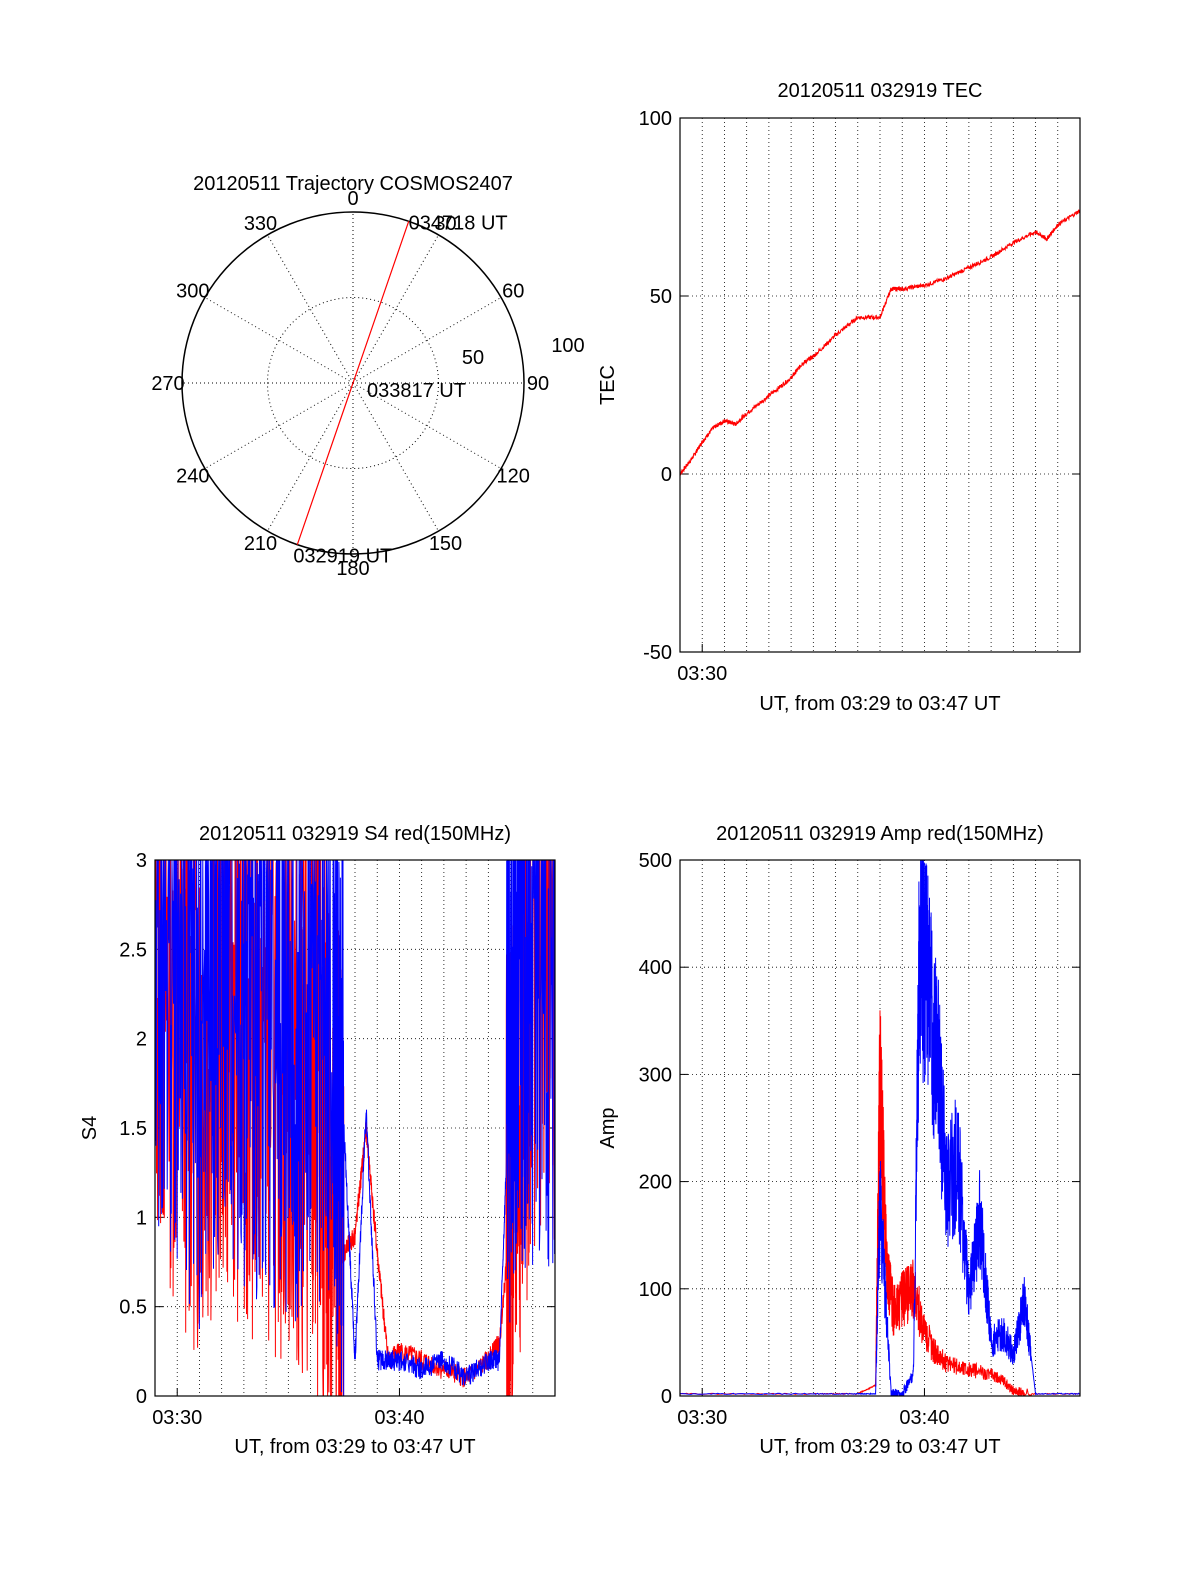 Image resolution: width=1200 pixels, height=1575 pixels. What do you see at coordinates (353, 184) in the screenshot?
I see `polar-title: 20120511 Trajectory COSMOS2407` at bounding box center [353, 184].